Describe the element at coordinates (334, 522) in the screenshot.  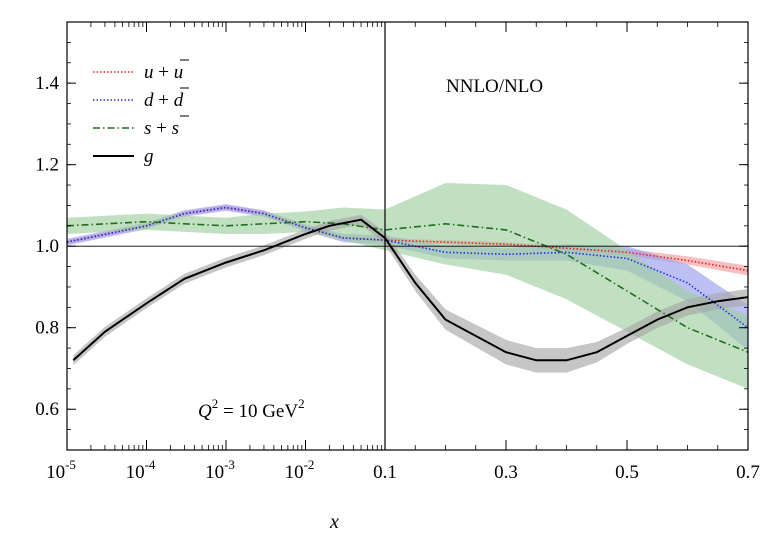
I see `x-axis-label: x` at that location.